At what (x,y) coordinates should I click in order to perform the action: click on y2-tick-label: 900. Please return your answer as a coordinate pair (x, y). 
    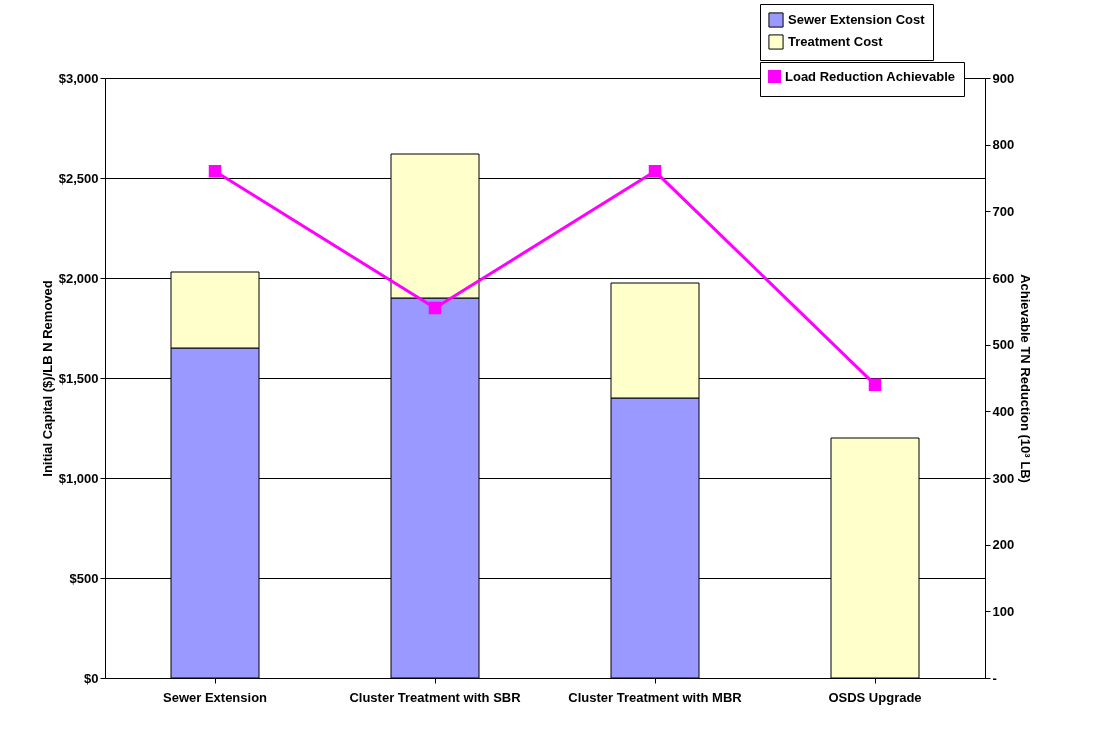
    Looking at the image, I should click on (1003, 78).